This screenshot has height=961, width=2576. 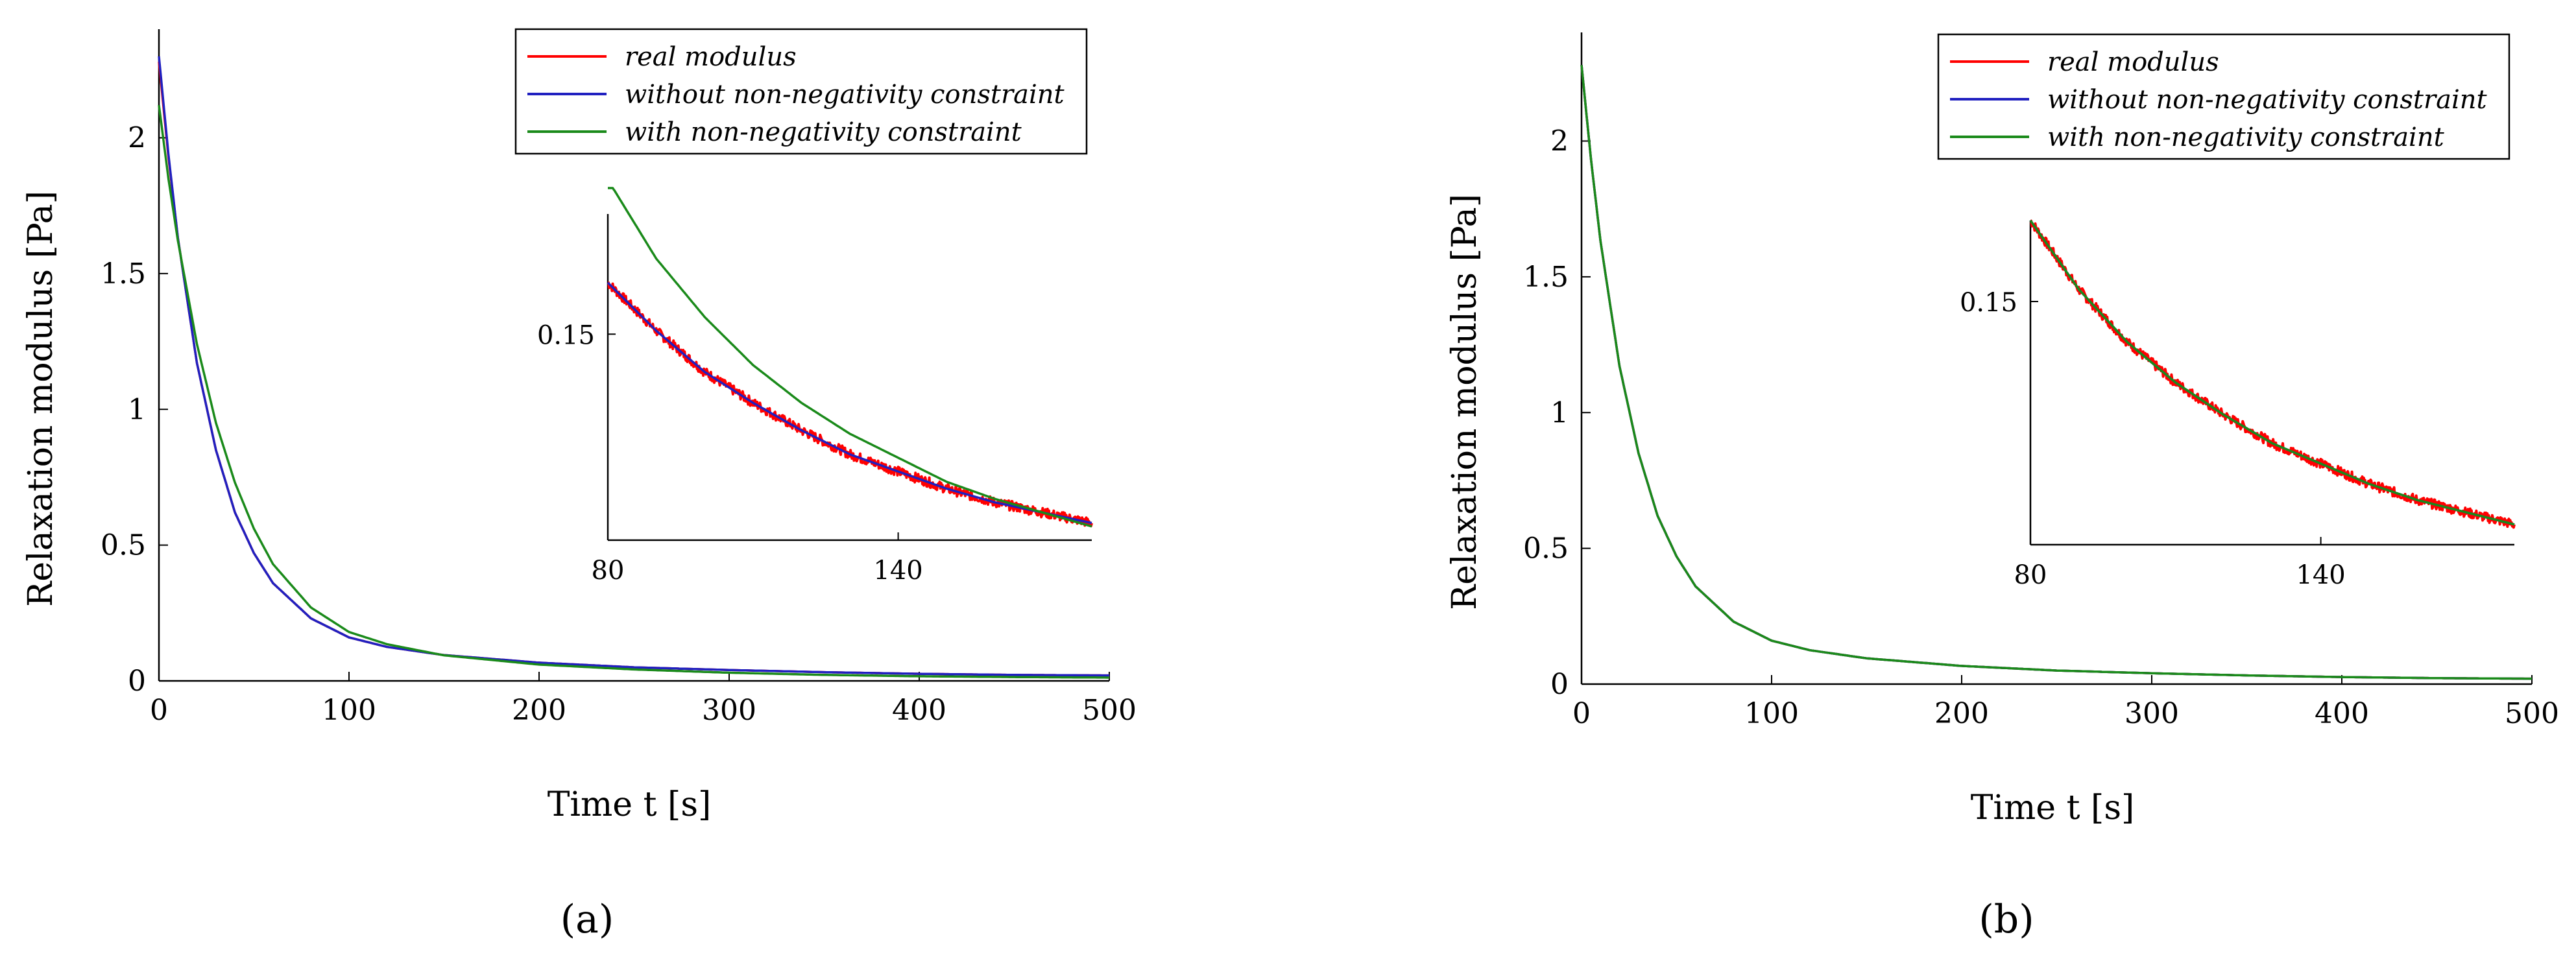 I want to click on main-b-y-tick-label: 0, so click(x=1559, y=684).